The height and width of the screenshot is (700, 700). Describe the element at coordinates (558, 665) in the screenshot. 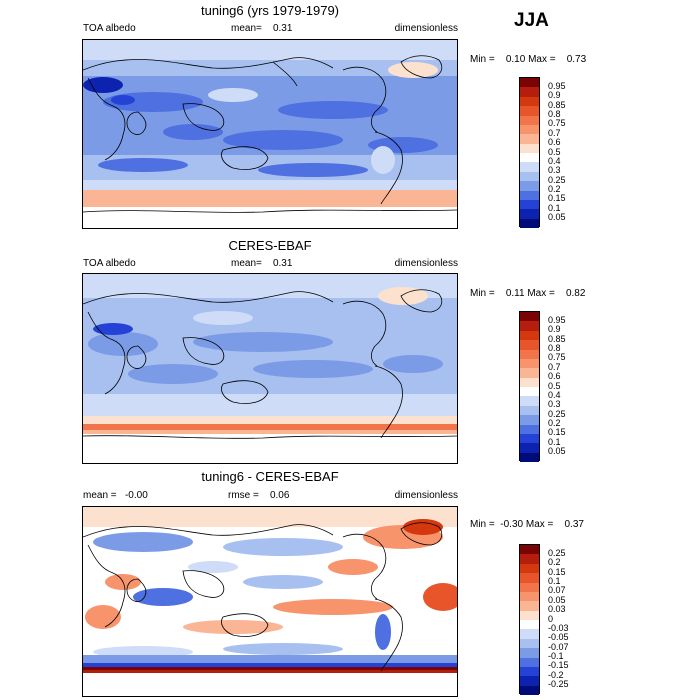

I see `colorbar-tick-label: -0.15` at that location.